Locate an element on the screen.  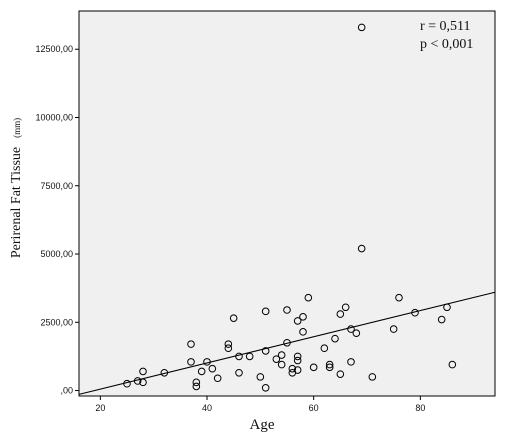
annotation-r: r = 0,511 is located at coordinates (445, 26).